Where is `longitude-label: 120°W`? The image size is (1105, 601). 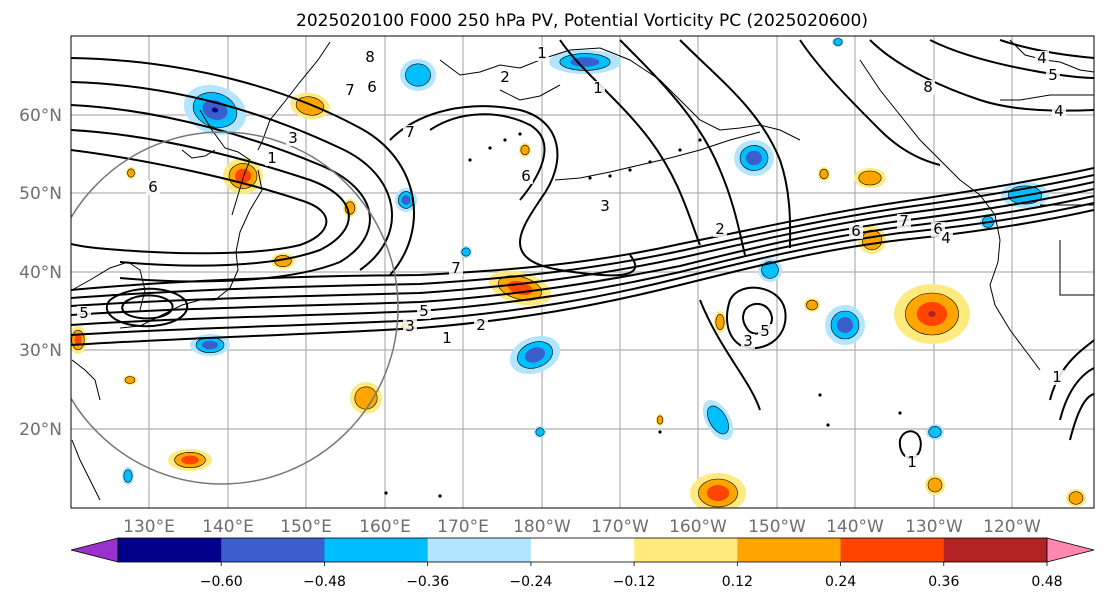
longitude-label: 120°W is located at coordinates (1012, 527).